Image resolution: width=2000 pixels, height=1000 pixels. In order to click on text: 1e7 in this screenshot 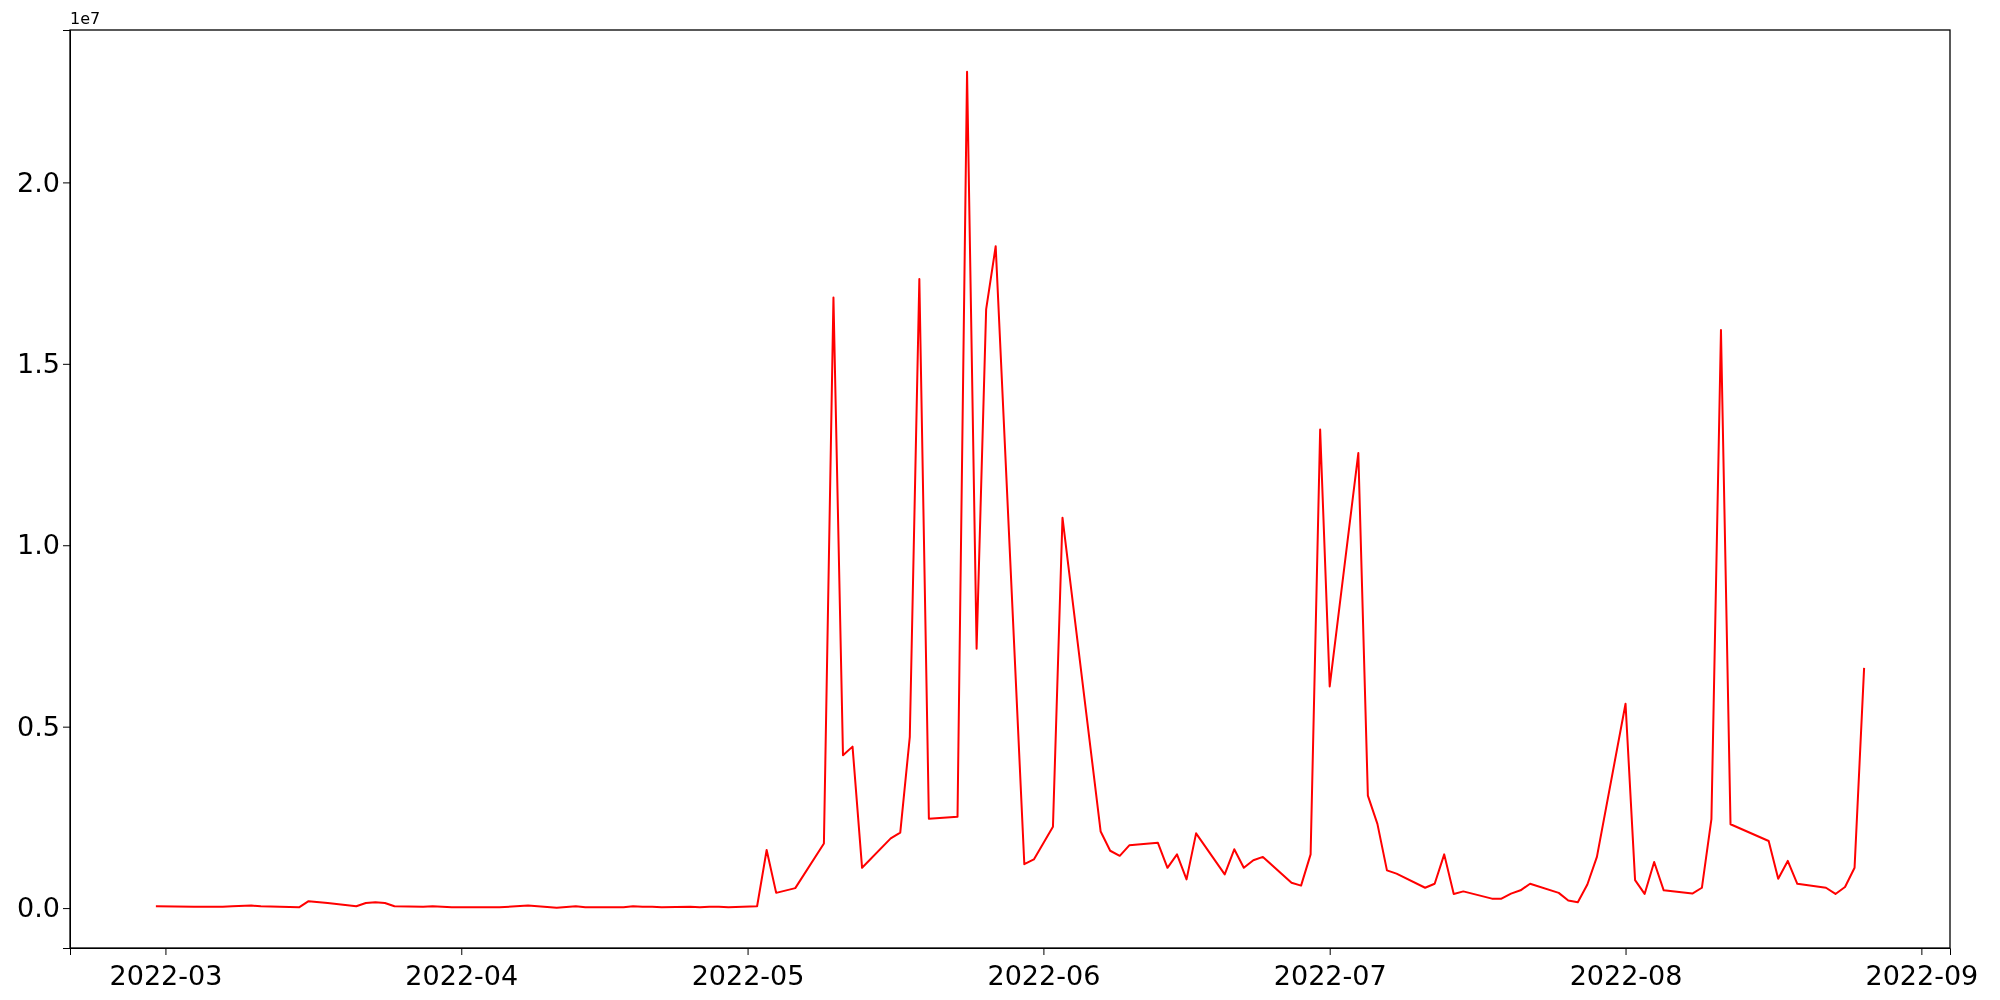, I will do `click(85, 18)`.